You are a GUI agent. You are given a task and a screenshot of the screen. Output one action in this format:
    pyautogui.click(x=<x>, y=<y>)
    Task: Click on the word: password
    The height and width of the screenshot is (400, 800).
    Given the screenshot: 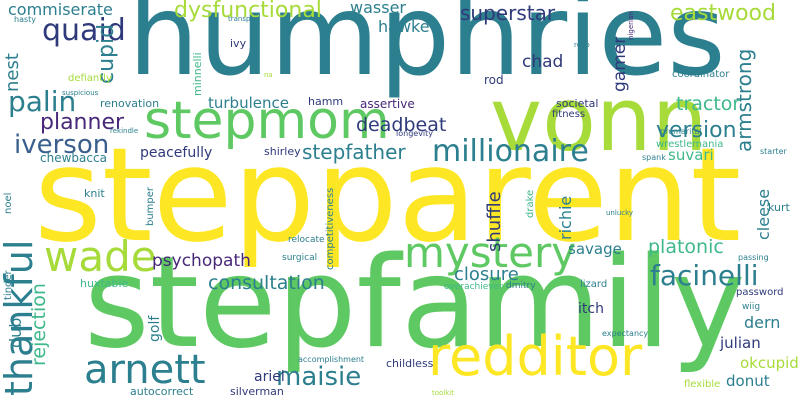 What is the action you would take?
    pyautogui.click(x=760, y=292)
    